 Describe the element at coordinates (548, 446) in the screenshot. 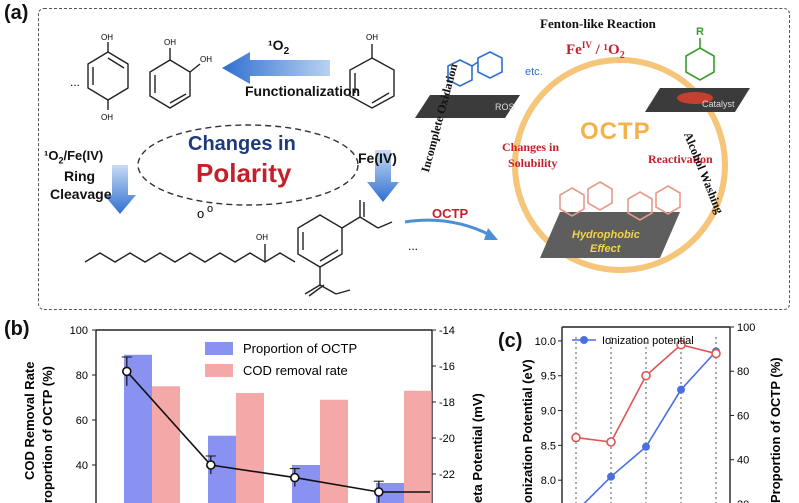

I see `c-left-tick-label: 8.5` at that location.